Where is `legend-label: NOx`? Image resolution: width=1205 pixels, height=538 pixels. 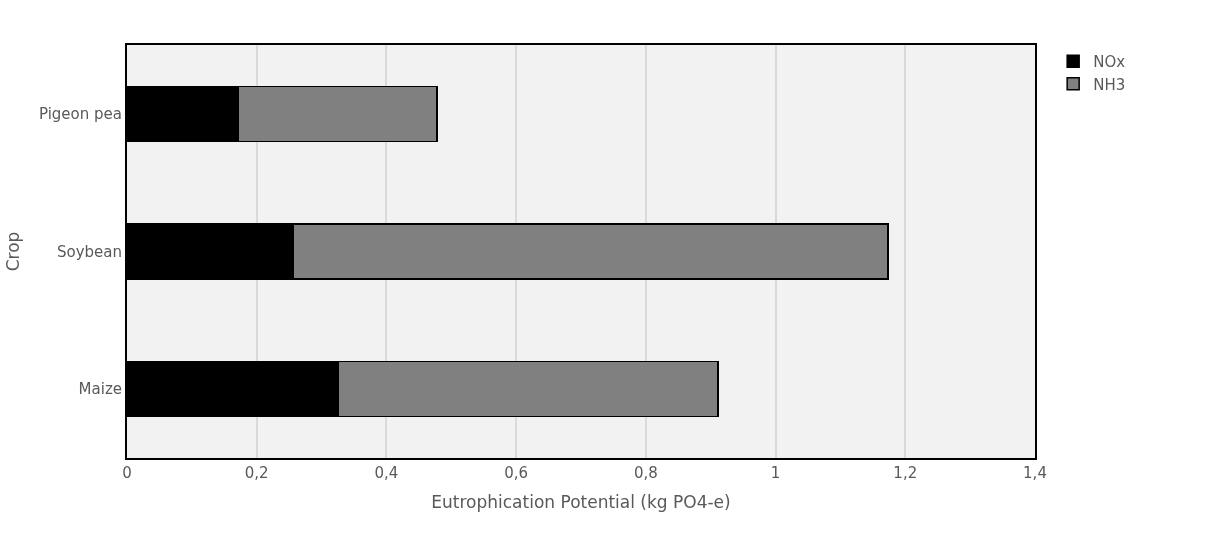 legend-label: NOx is located at coordinates (1109, 62).